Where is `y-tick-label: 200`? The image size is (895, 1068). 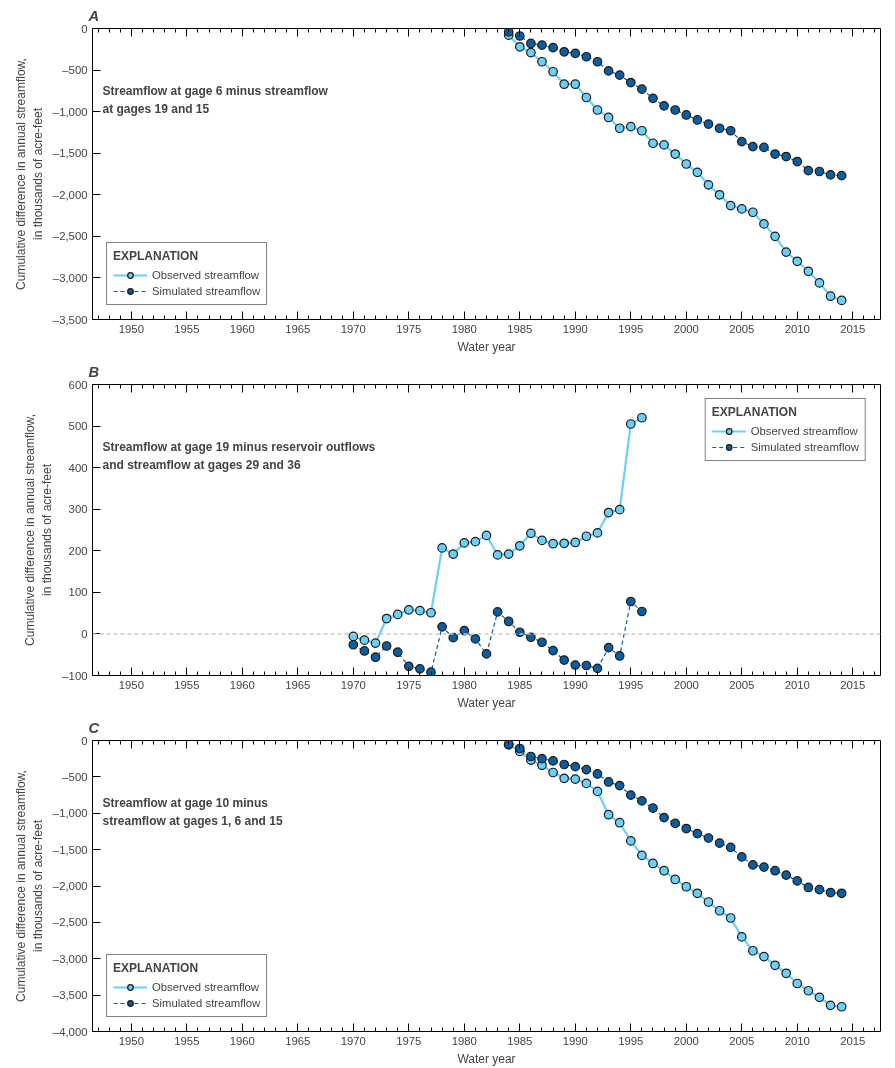 y-tick-label: 200 is located at coordinates (78, 550).